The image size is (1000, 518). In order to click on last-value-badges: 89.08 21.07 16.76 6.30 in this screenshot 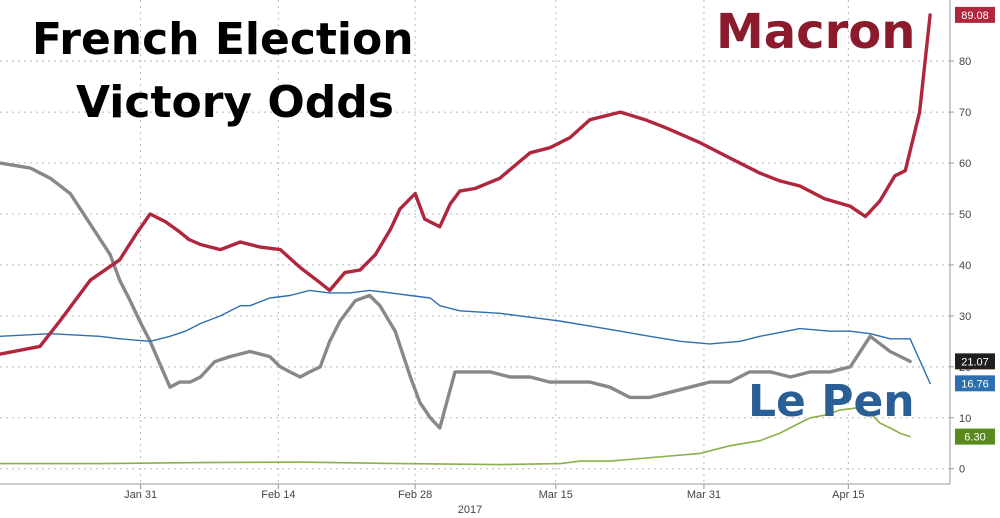, I will do `click(975, 225)`.